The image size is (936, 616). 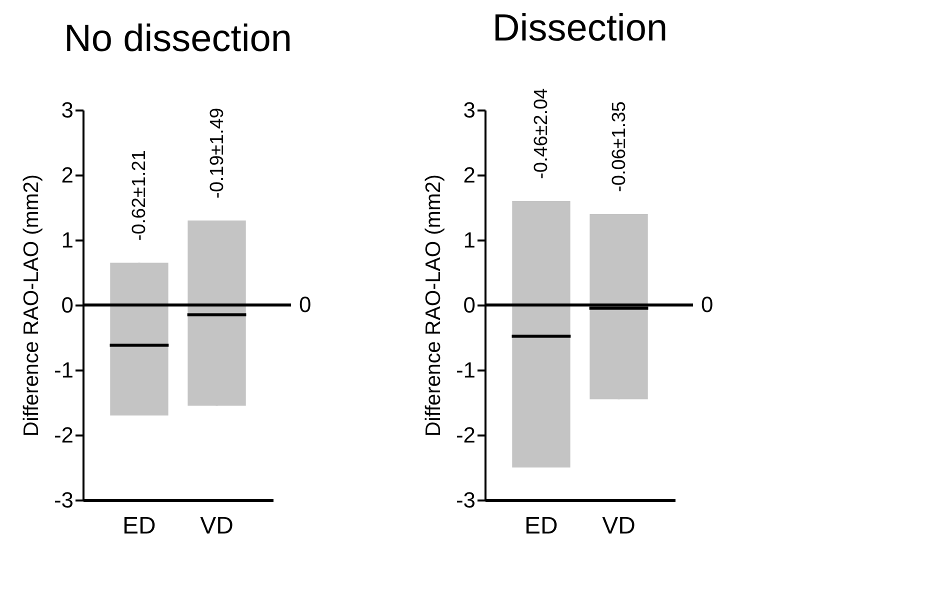 I want to click on annotation: -0.19±1.49, so click(x=217, y=153).